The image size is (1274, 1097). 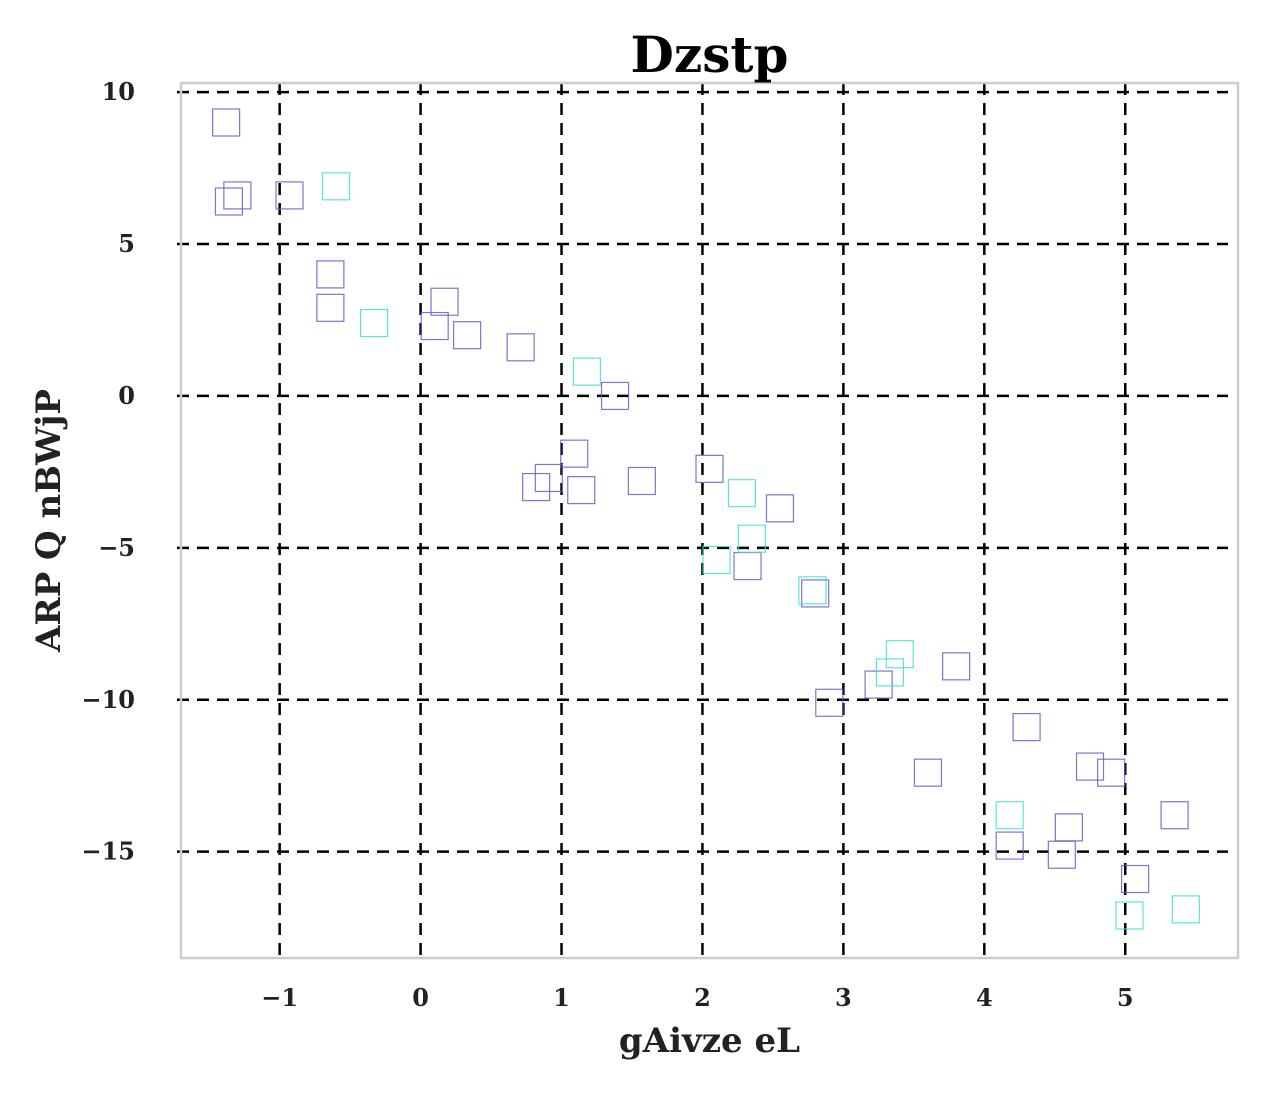 What do you see at coordinates (709, 1041) in the screenshot?
I see `x-axis-label: gAivze eL` at bounding box center [709, 1041].